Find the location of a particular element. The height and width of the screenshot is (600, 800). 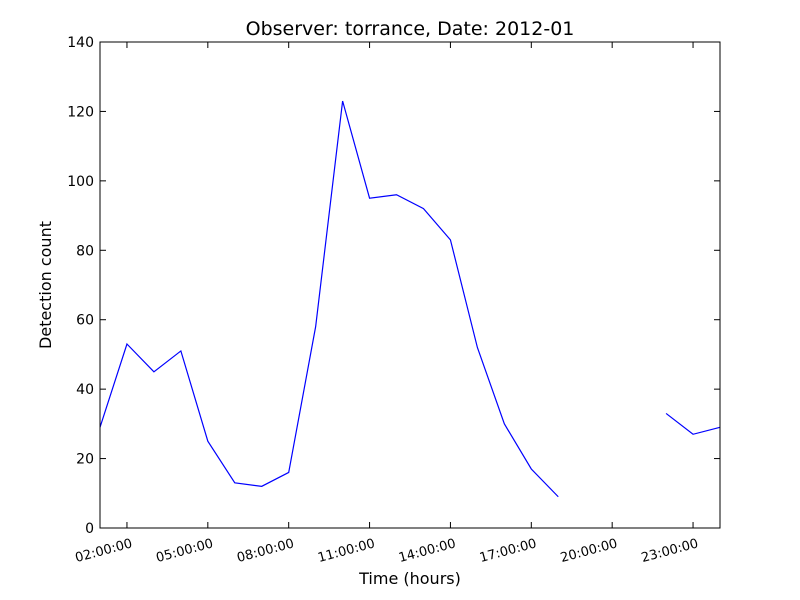

x-tick-label: 17:00:00 is located at coordinates (508, 551).